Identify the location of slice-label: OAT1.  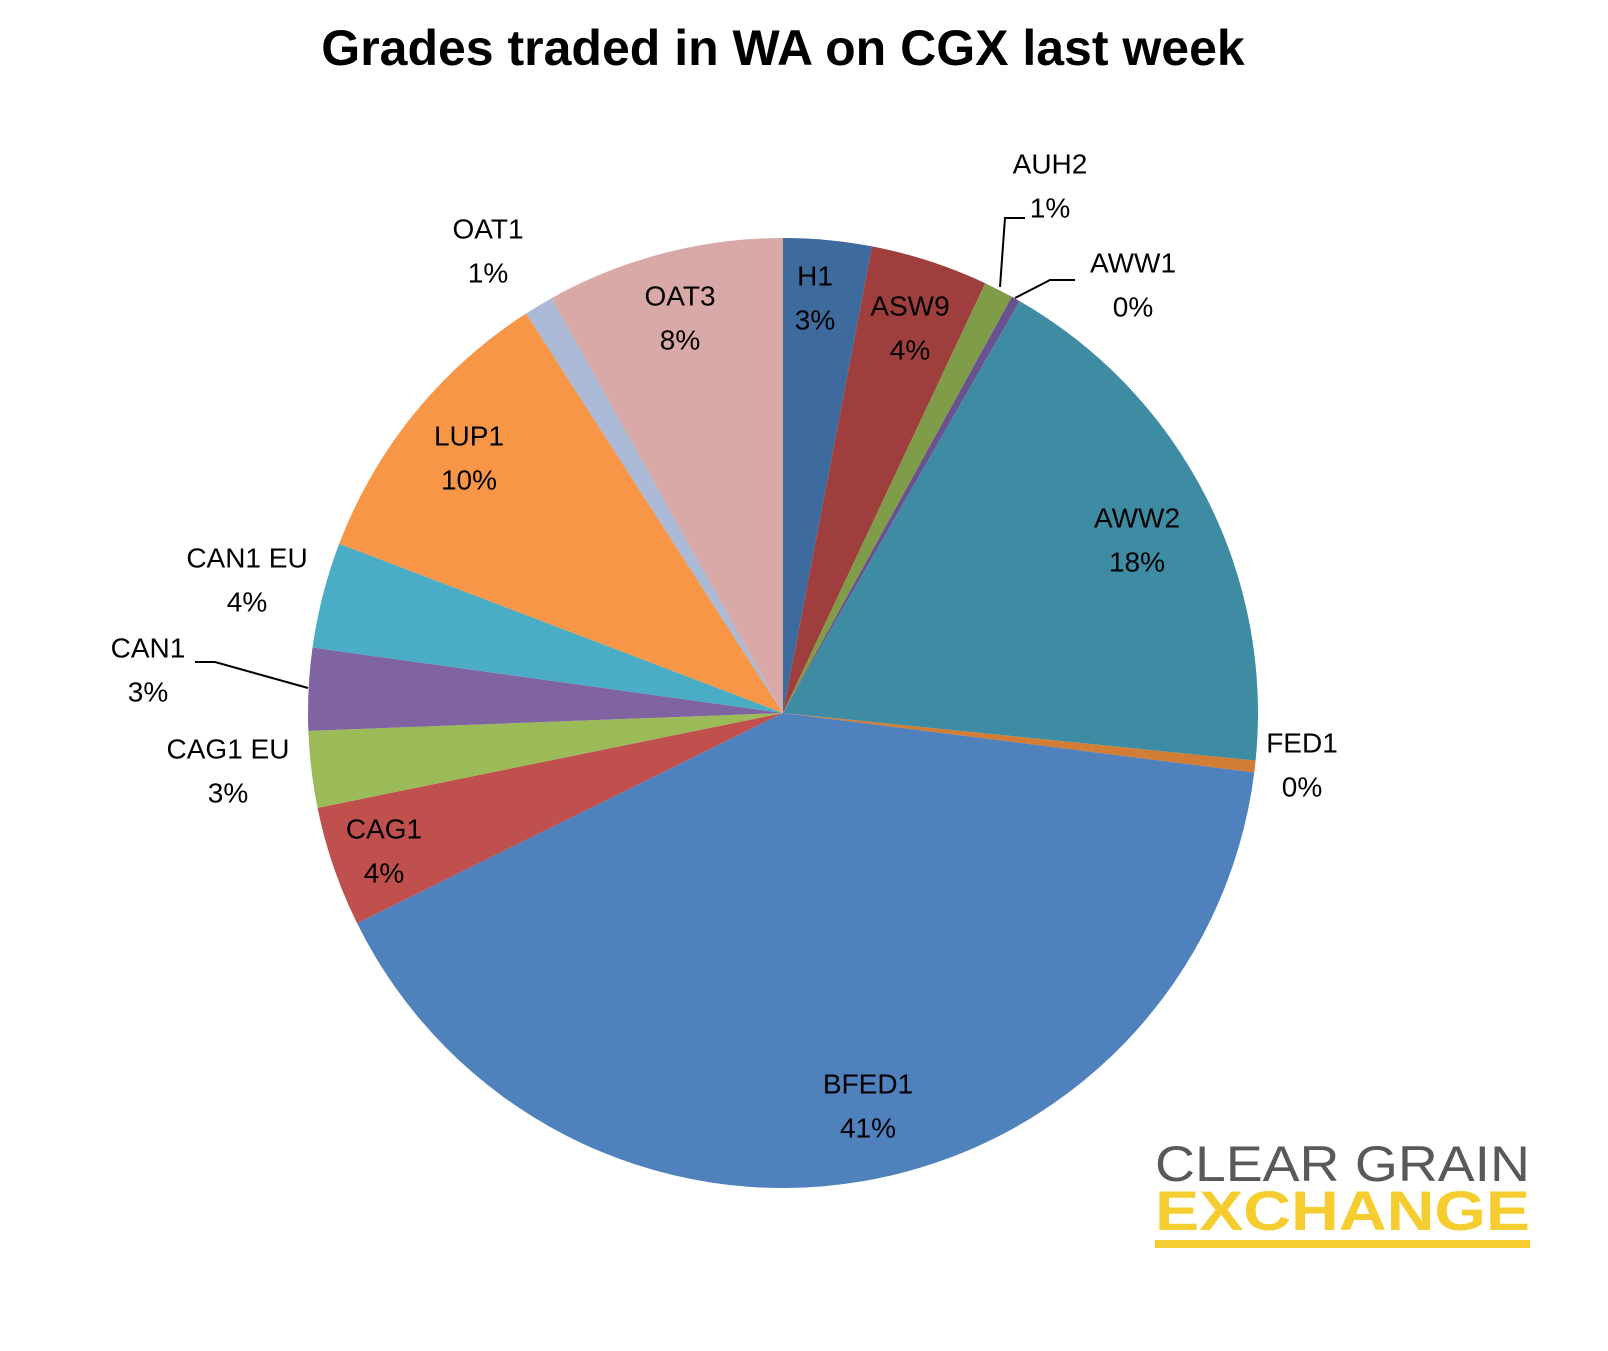
(487, 228).